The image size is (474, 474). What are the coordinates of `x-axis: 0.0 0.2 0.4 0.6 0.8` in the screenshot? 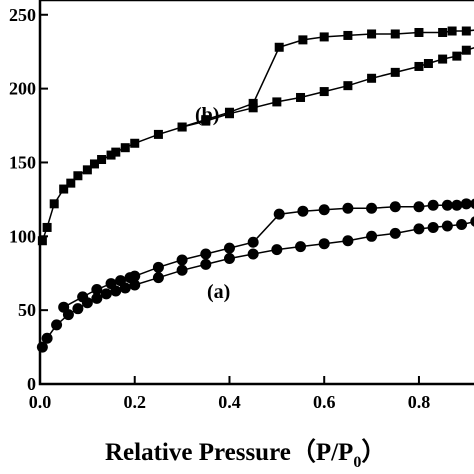 It's located at (229, 394).